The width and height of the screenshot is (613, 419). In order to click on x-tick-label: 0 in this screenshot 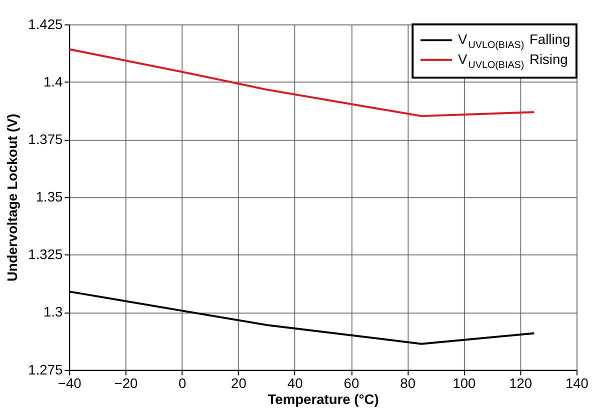, I will do `click(182, 383)`.